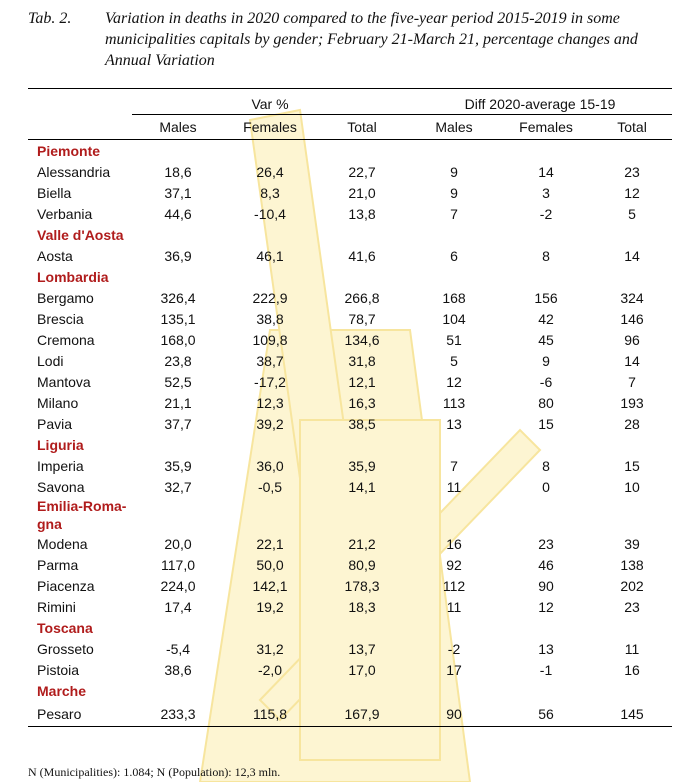 Image resolution: width=700 pixels, height=782 pixels. What do you see at coordinates (362, 606) in the screenshot?
I see `cell: 18,3` at bounding box center [362, 606].